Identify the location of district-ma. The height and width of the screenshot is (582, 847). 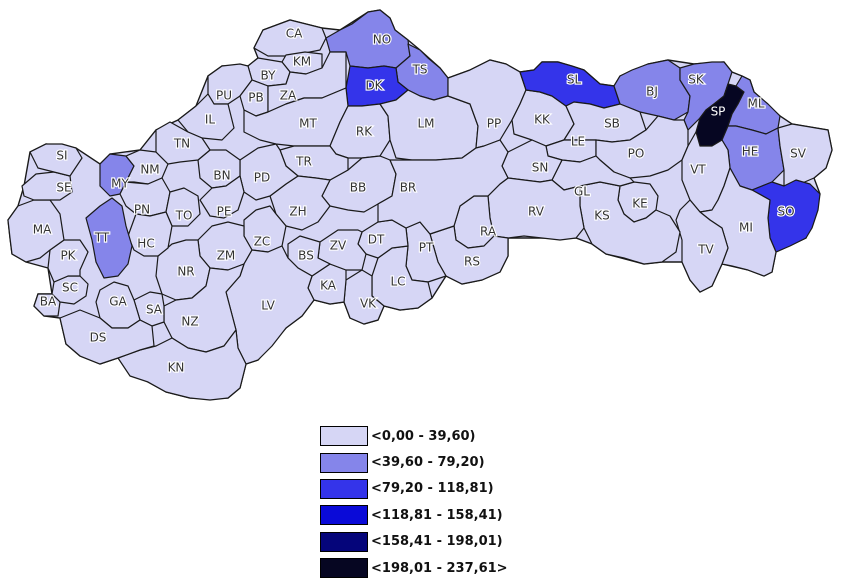
(36, 231).